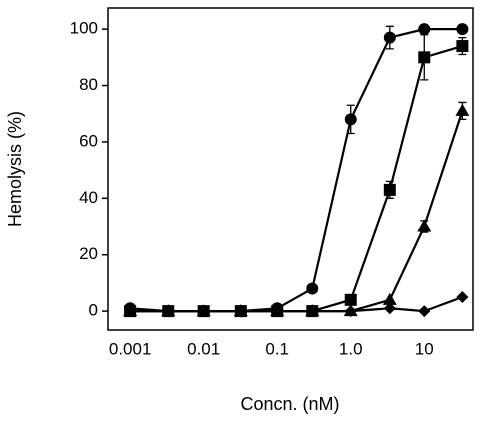  I want to click on series-line, so click(296, 304).